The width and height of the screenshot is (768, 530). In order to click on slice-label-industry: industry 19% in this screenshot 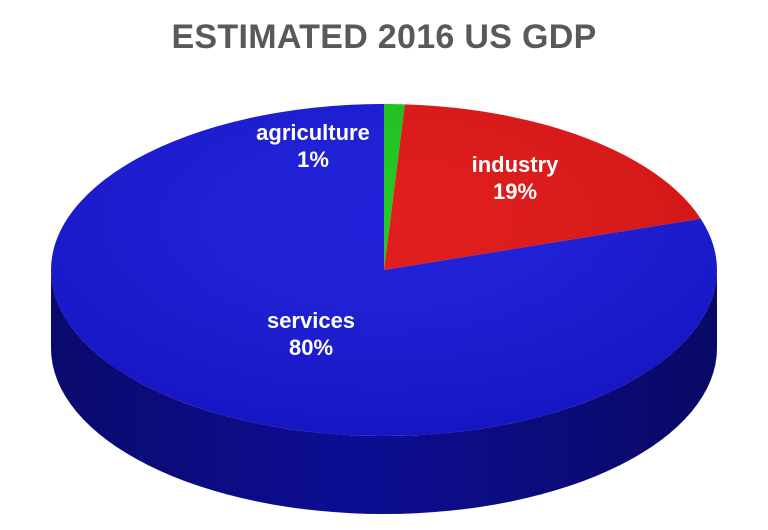, I will do `click(516, 178)`.